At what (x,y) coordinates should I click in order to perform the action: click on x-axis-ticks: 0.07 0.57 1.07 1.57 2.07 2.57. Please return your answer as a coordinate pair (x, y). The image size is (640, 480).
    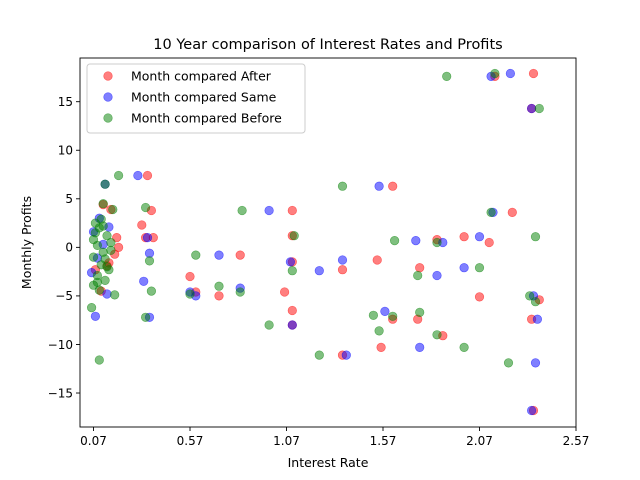
    Looking at the image, I should click on (334, 437).